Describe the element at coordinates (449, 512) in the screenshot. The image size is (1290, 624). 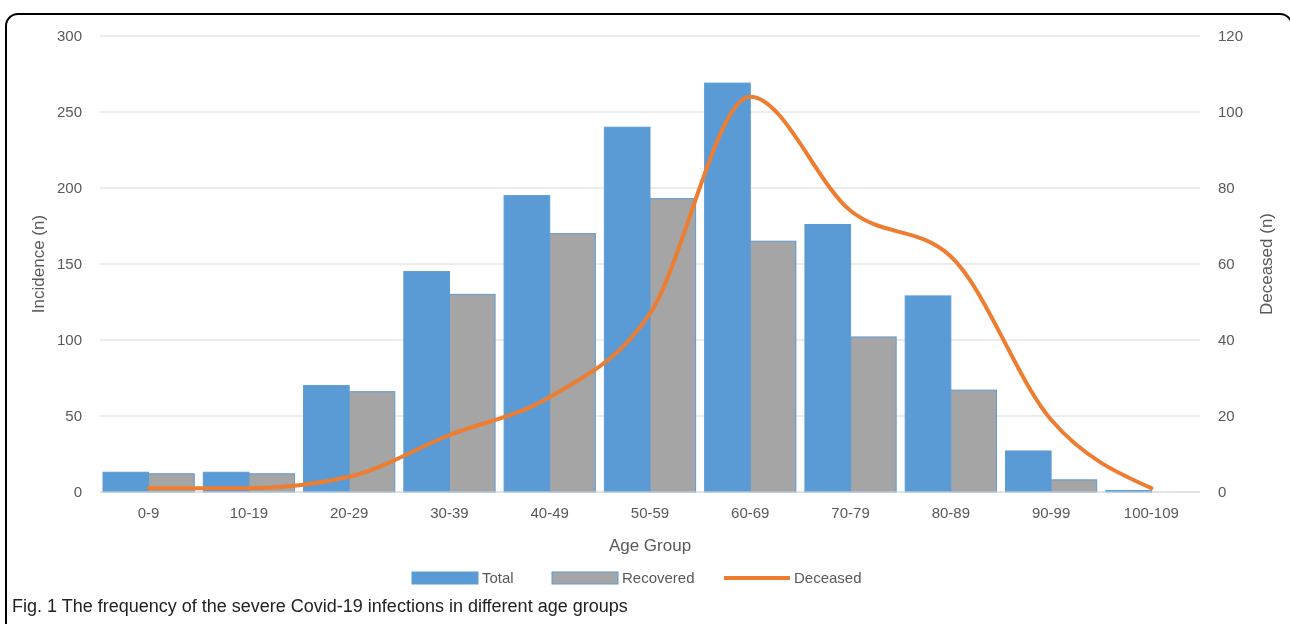
I see `x-tick-label: 30-39` at that location.